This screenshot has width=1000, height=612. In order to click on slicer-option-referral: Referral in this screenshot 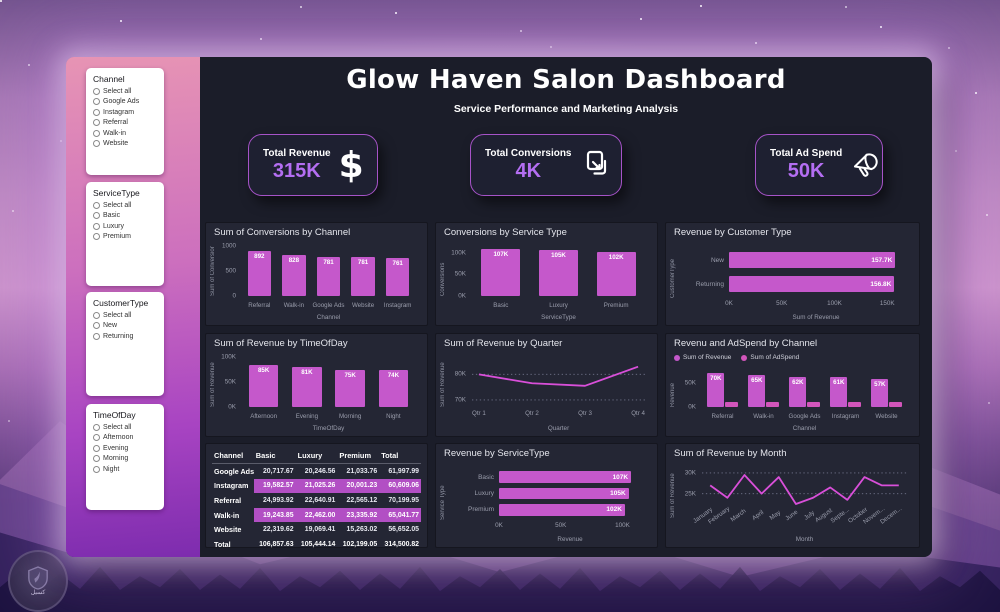, I will do `click(125, 122)`.